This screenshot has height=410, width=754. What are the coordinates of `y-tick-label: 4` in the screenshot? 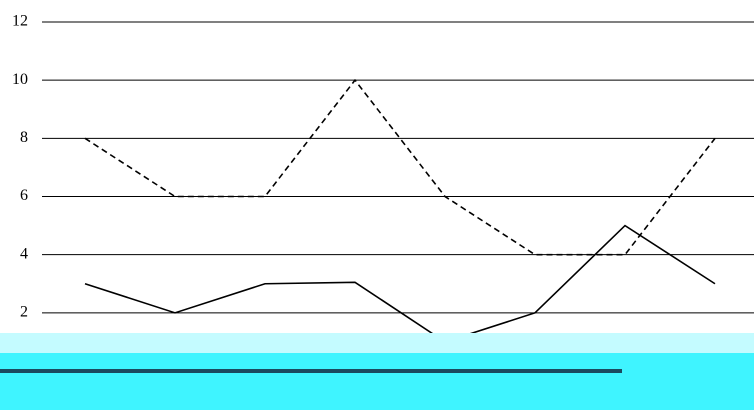 It's located at (24, 253).